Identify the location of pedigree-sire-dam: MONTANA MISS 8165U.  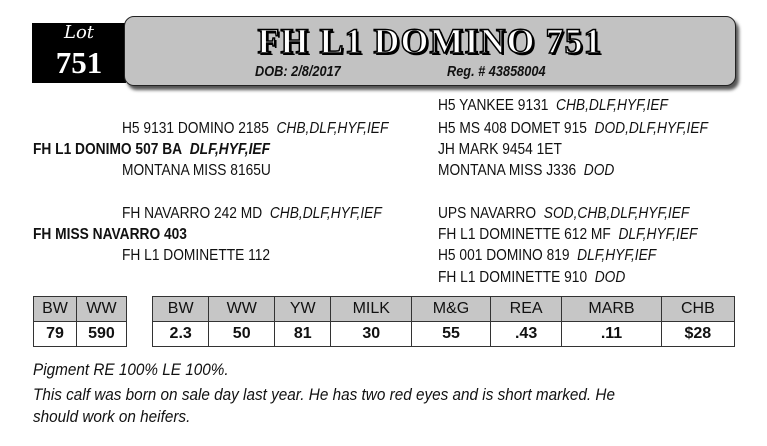
(196, 170).